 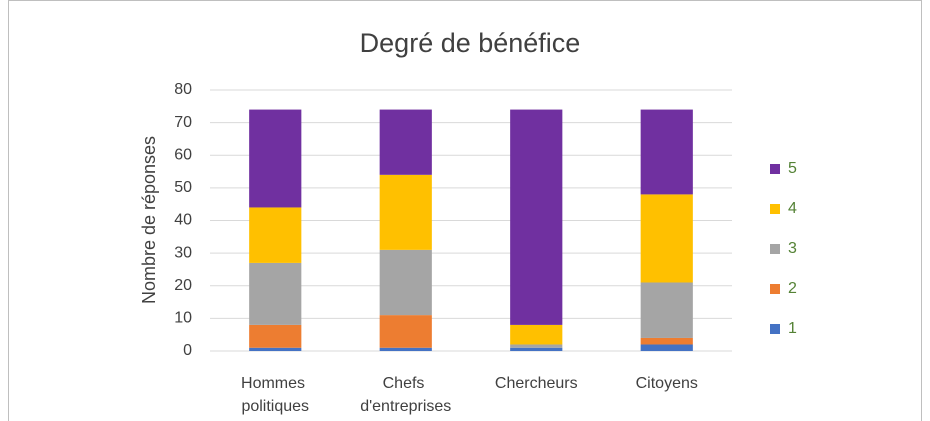 I want to click on x-tick-label: Chercheurs, so click(x=536, y=383).